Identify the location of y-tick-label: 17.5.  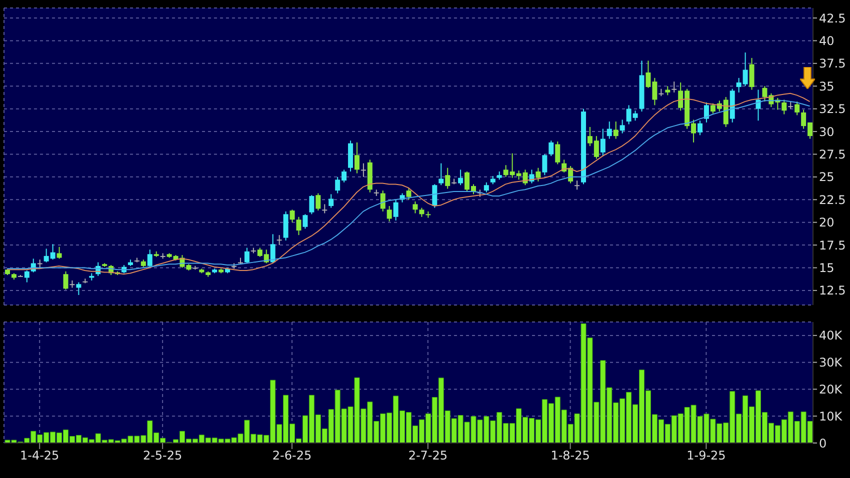
(832, 245).